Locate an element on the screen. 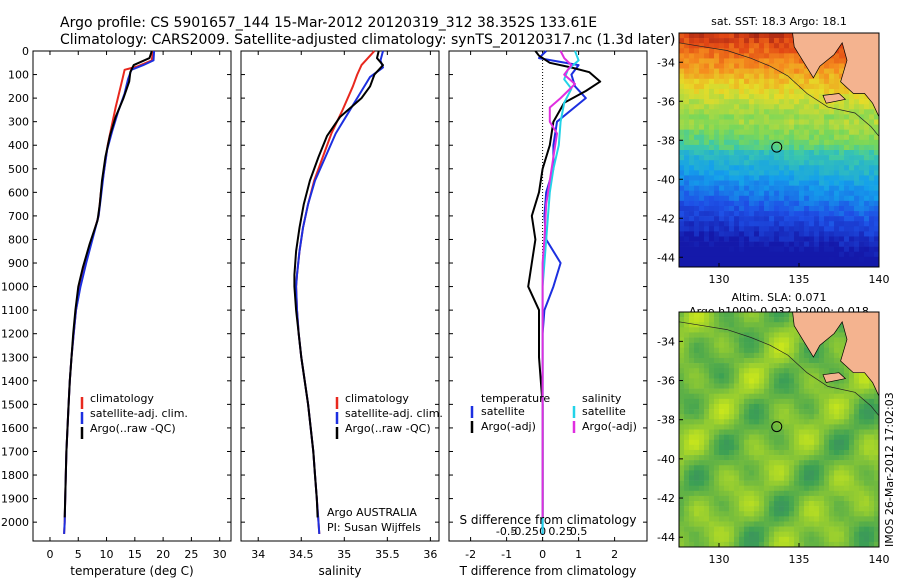 The height and width of the screenshot is (580, 900). argo-program-label: Argo AUSTRALIA is located at coordinates (372, 512).